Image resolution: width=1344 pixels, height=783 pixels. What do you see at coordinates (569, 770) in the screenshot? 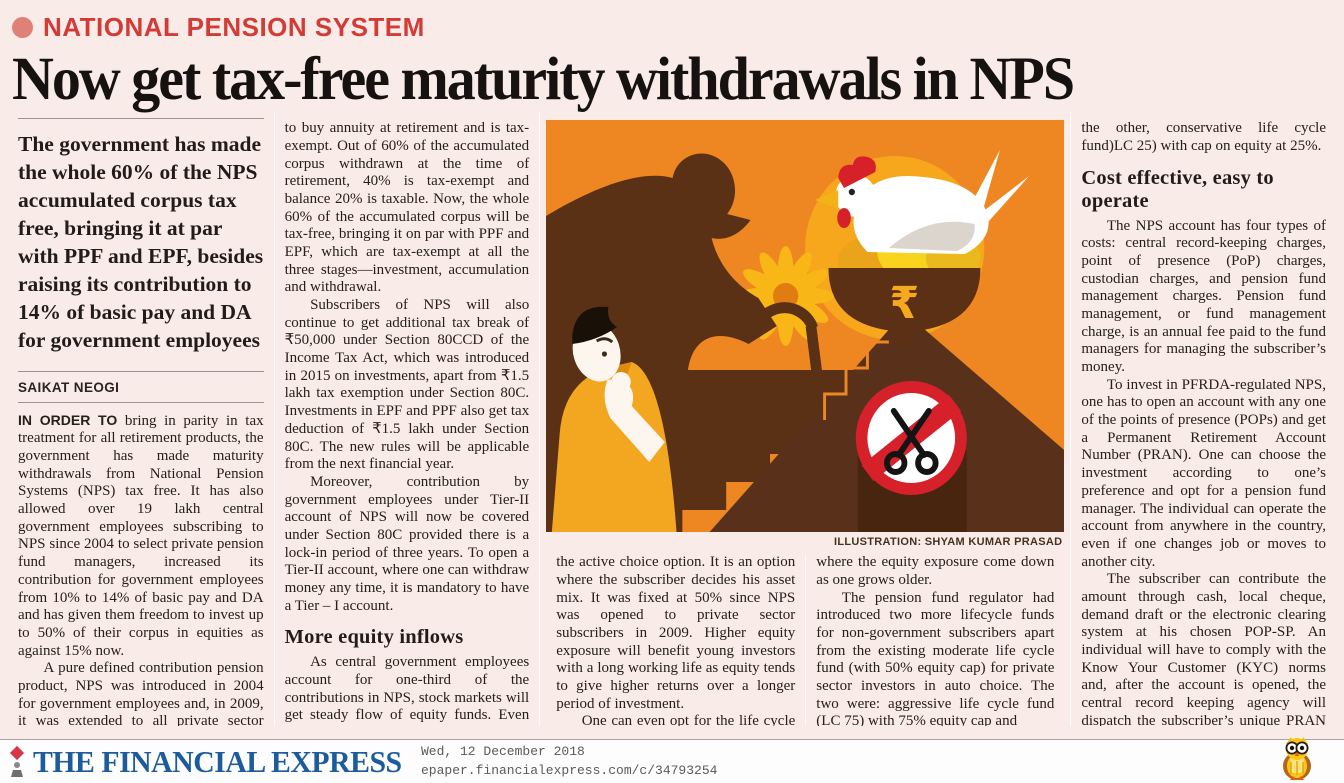
I see `epaper-url: epaper.financialexpress.com/c/34793254` at bounding box center [569, 770].